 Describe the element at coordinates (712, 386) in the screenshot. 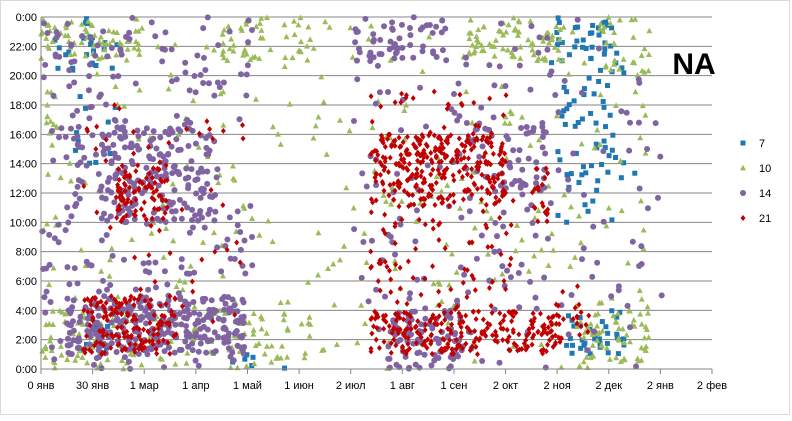

I see `x-tick-label: 2 фев` at that location.